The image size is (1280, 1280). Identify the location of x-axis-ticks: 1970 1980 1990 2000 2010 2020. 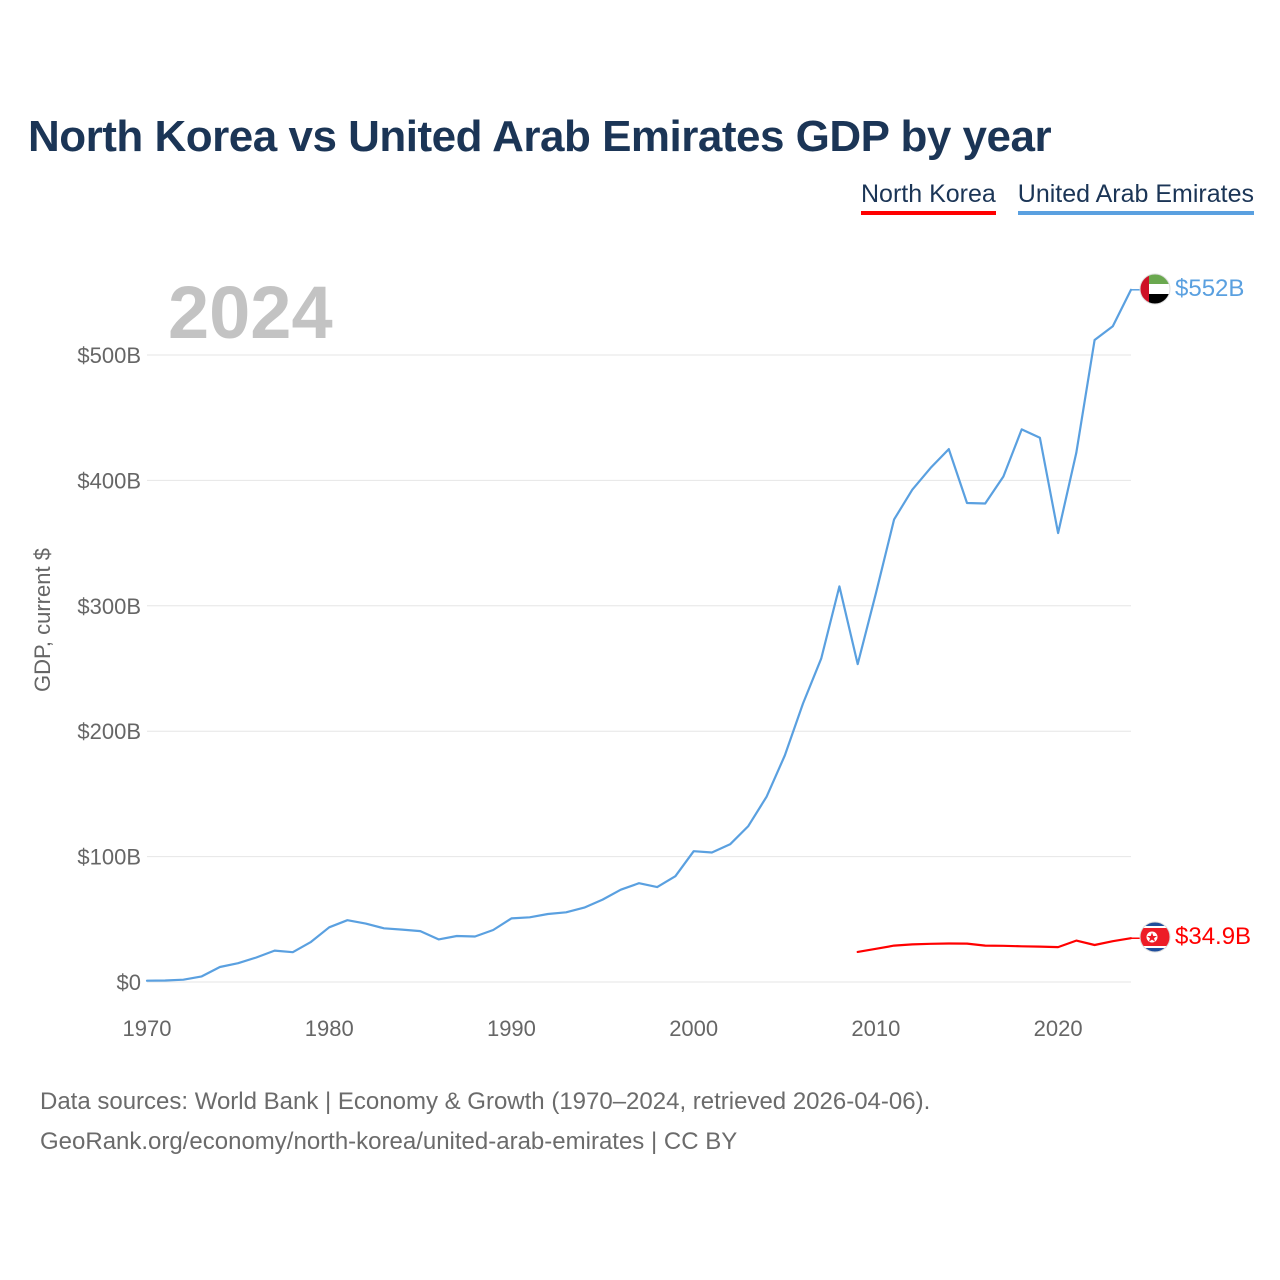
(603, 1028).